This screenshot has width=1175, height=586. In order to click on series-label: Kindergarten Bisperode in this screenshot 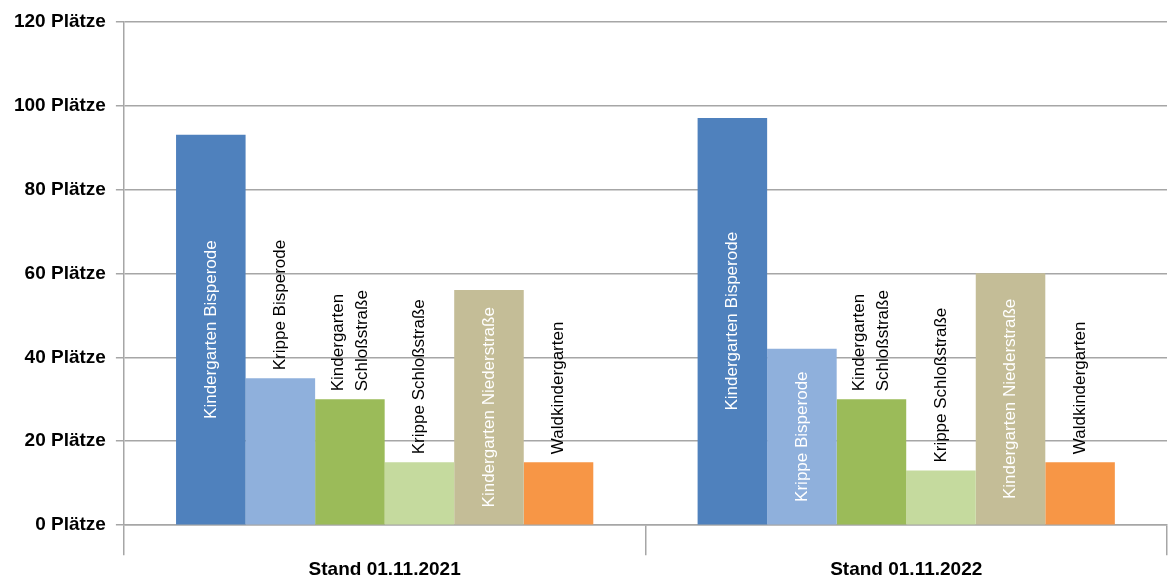, I will do `click(732, 321)`.